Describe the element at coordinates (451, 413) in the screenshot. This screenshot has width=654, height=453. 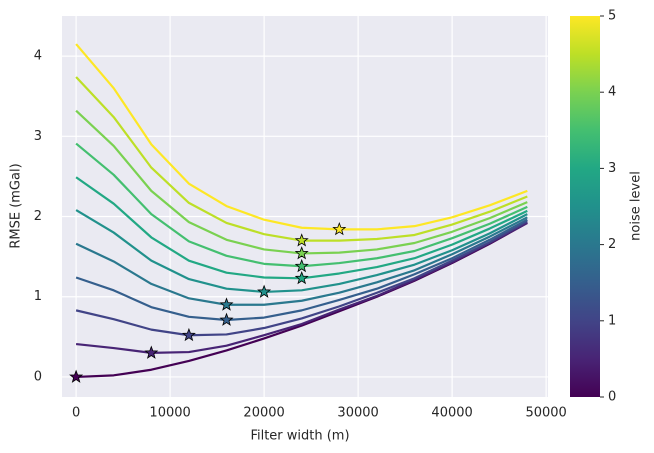
I see `x-tick-label: 40000` at that location.